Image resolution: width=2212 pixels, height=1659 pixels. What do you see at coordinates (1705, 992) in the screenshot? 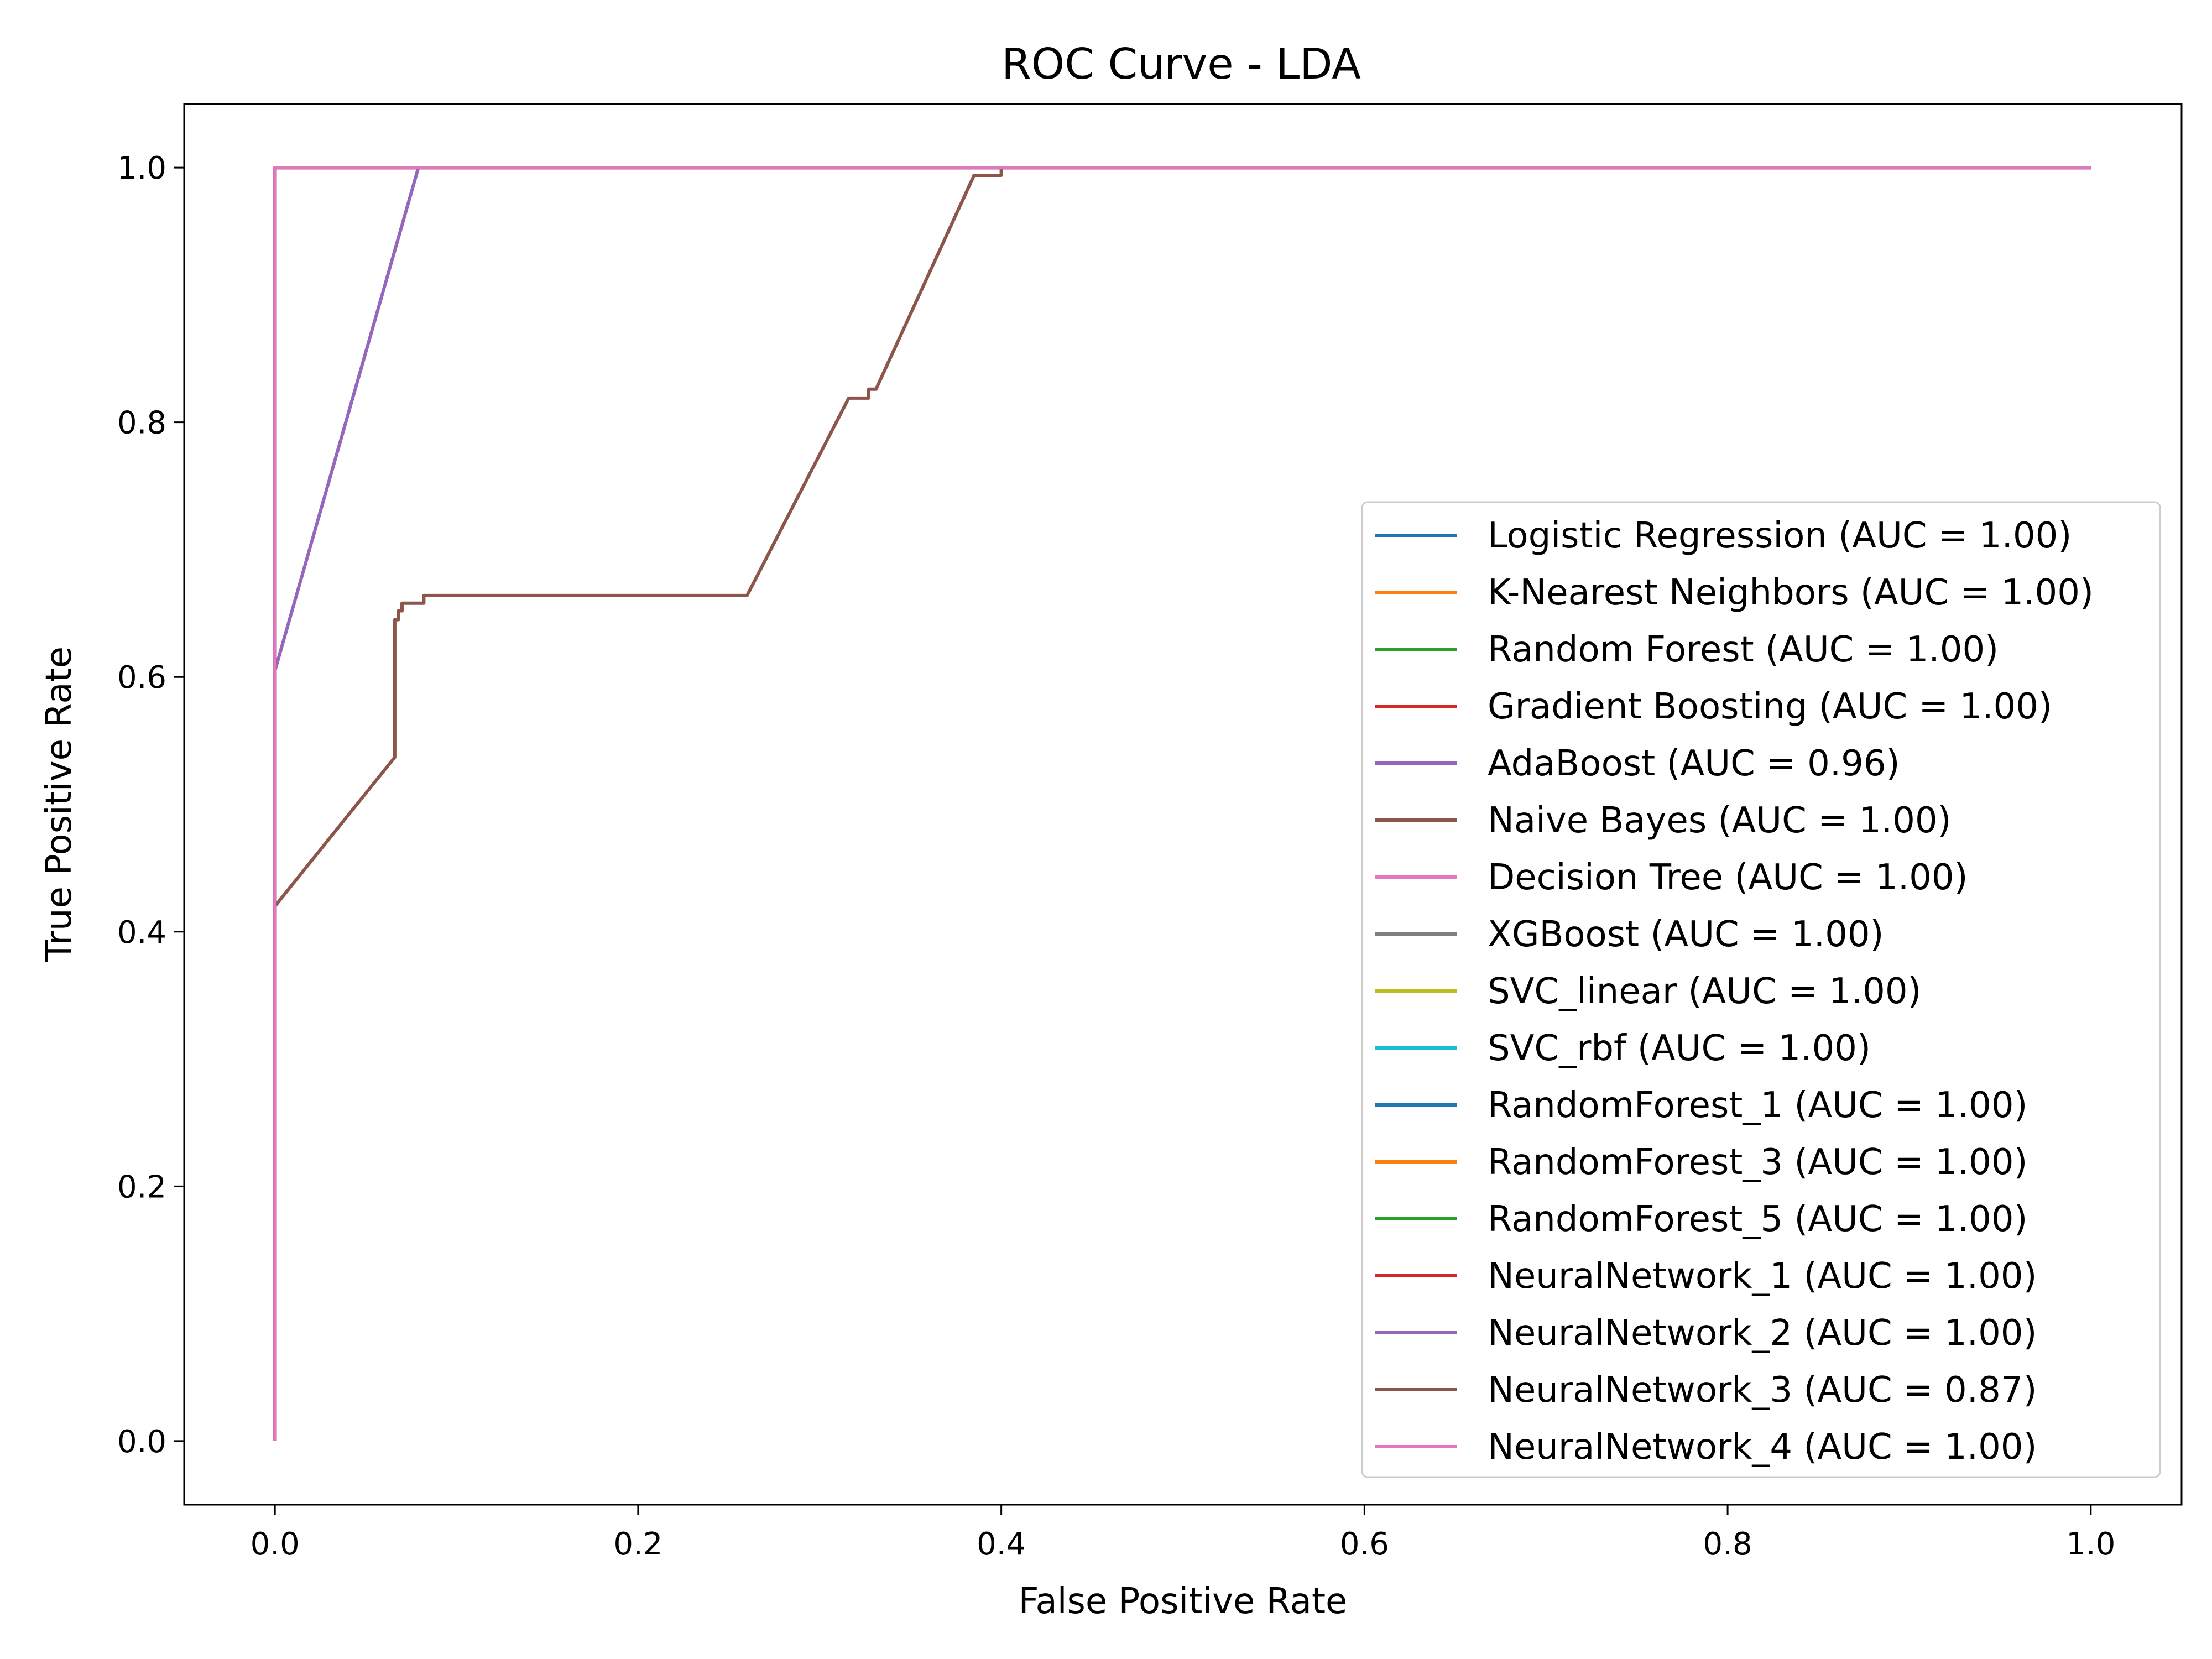
I see `legend-label: SVC_linear (AUC = 1.00)` at bounding box center [1705, 992].